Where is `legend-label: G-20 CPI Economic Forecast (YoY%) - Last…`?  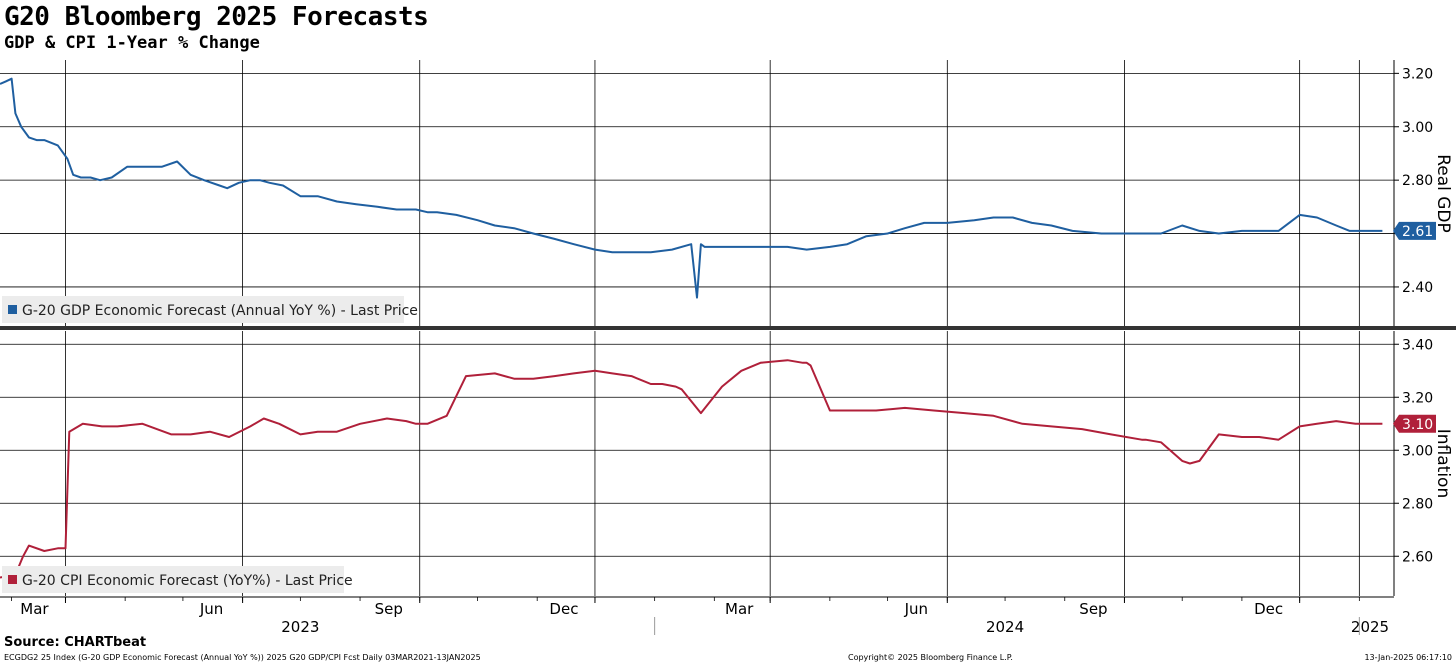 legend-label: G-20 CPI Economic Forecast (YoY%) - Last… is located at coordinates (187, 581).